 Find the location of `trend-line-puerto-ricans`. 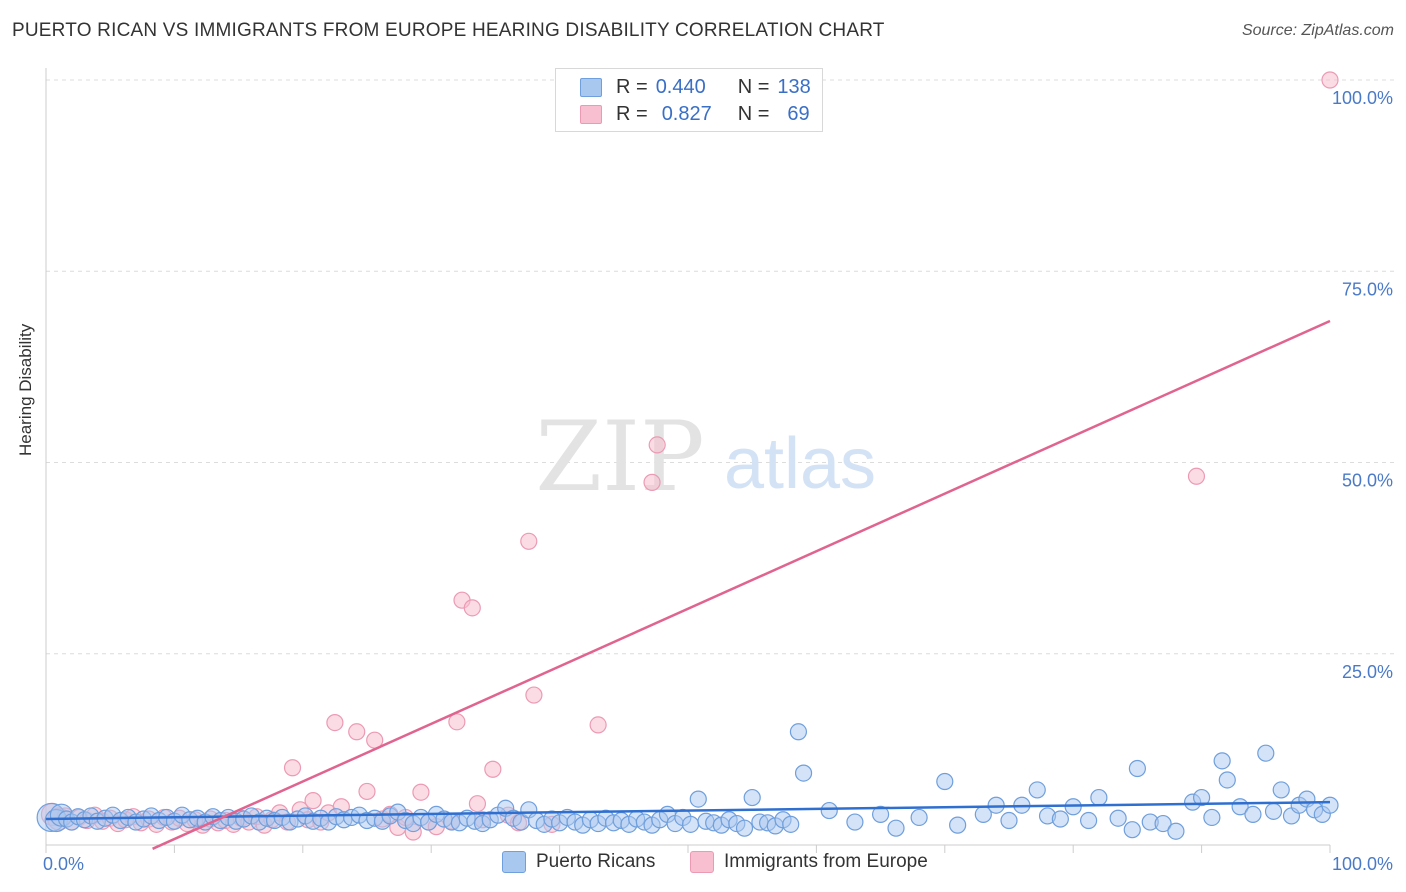

trend-line-puerto-ricans is located at coordinates (688, 810).